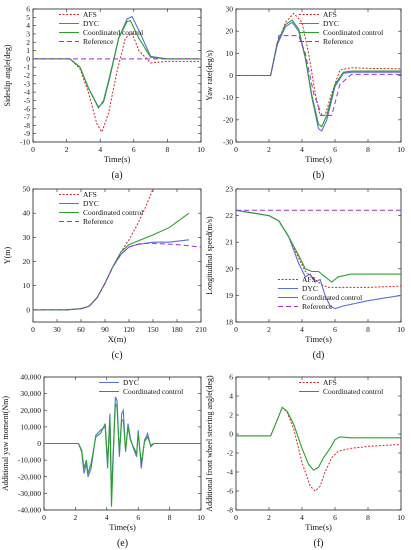  I want to click on y-tick-label: 6, so click(28, 9).